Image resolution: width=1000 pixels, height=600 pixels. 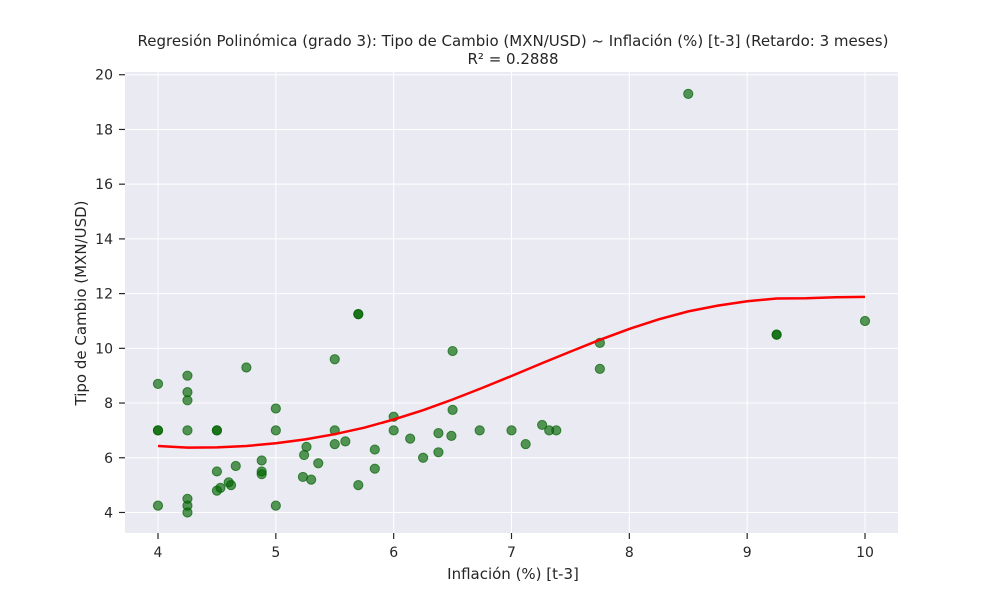 What do you see at coordinates (104, 240) in the screenshot?
I see `y-tick-label: 14` at bounding box center [104, 240].